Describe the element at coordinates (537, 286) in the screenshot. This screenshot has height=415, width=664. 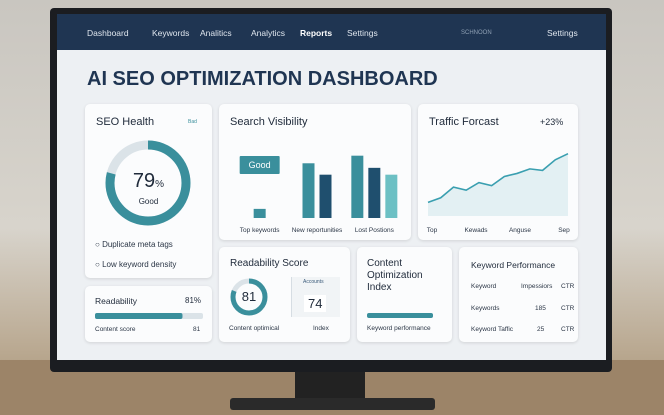
I see `table-header: Impessiors` at that location.